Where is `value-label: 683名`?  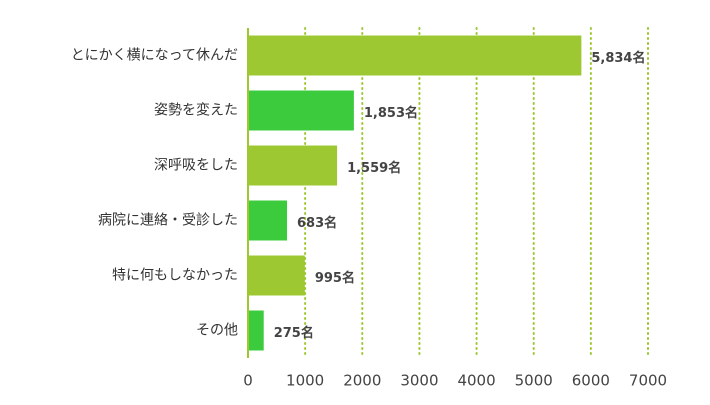
value-label: 683名 is located at coordinates (317, 223).